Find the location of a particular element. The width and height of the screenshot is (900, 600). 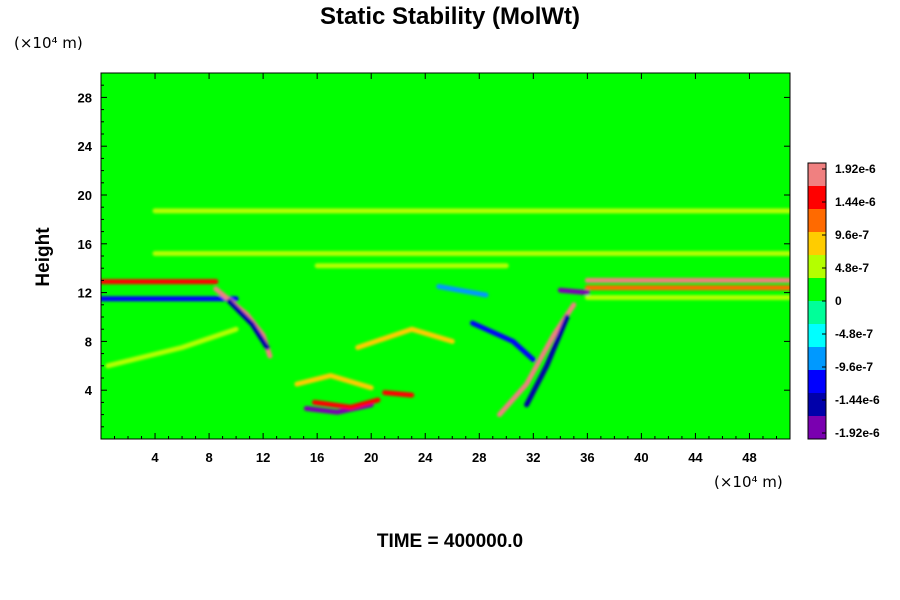

colorbar-label: 0 is located at coordinates (838, 301).